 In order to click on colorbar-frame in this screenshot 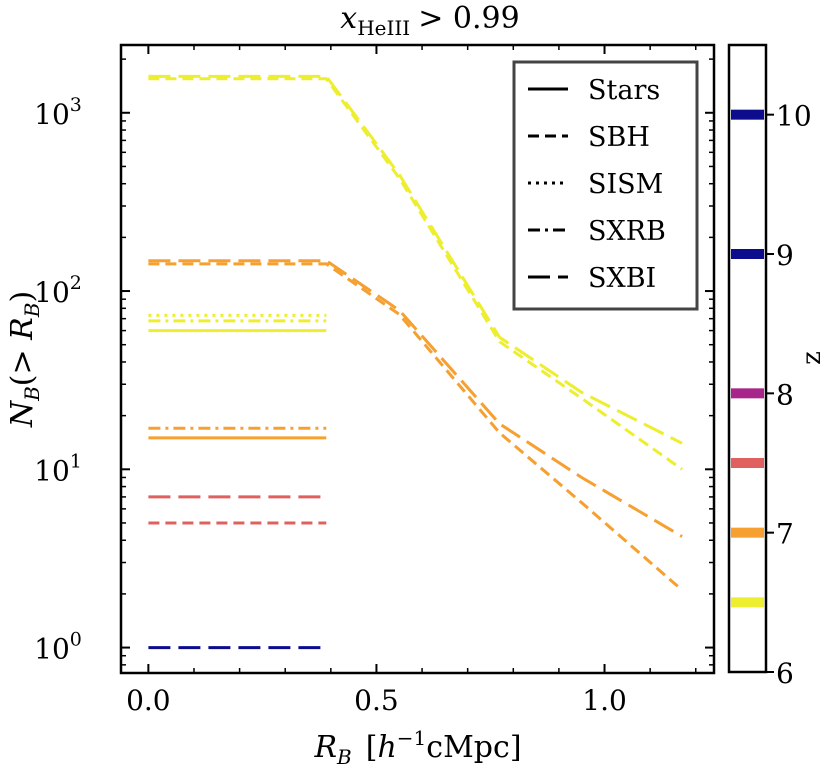, I will do `click(747, 358)`.